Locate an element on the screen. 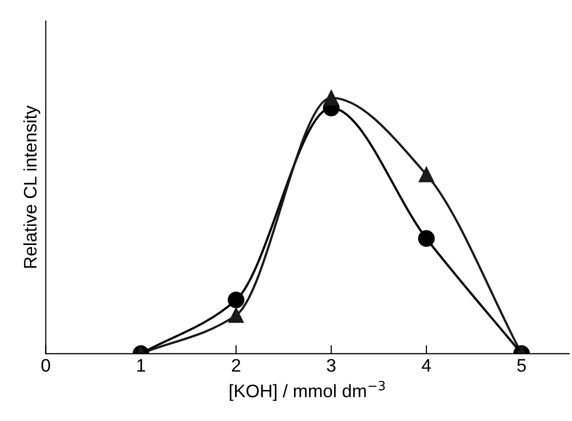 This screenshot has width=572, height=421. x-tick-label: 5 is located at coordinates (521, 365).